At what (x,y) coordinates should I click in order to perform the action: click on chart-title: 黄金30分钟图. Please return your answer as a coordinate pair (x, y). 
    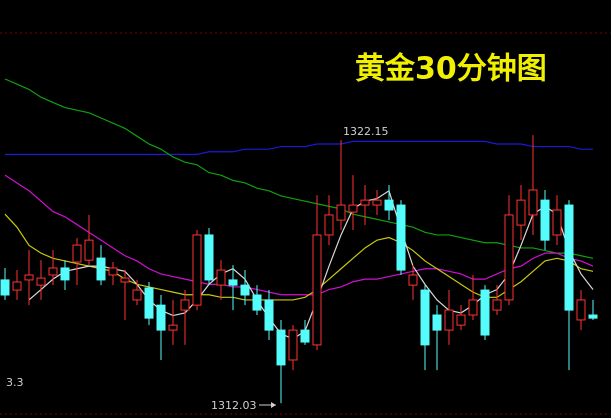
    Looking at the image, I should click on (451, 69).